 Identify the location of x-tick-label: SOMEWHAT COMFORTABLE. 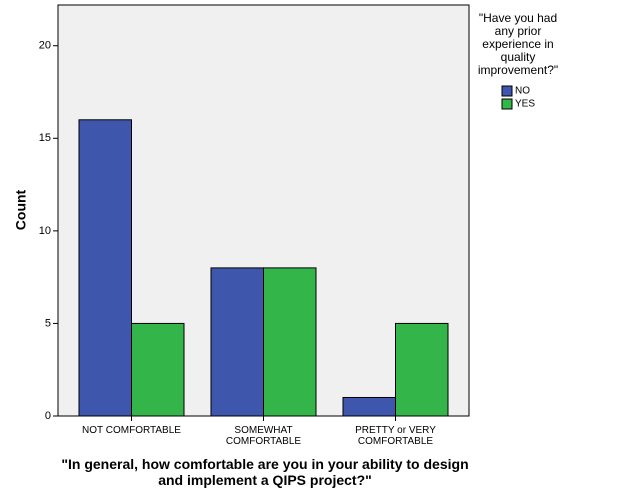
(263, 436).